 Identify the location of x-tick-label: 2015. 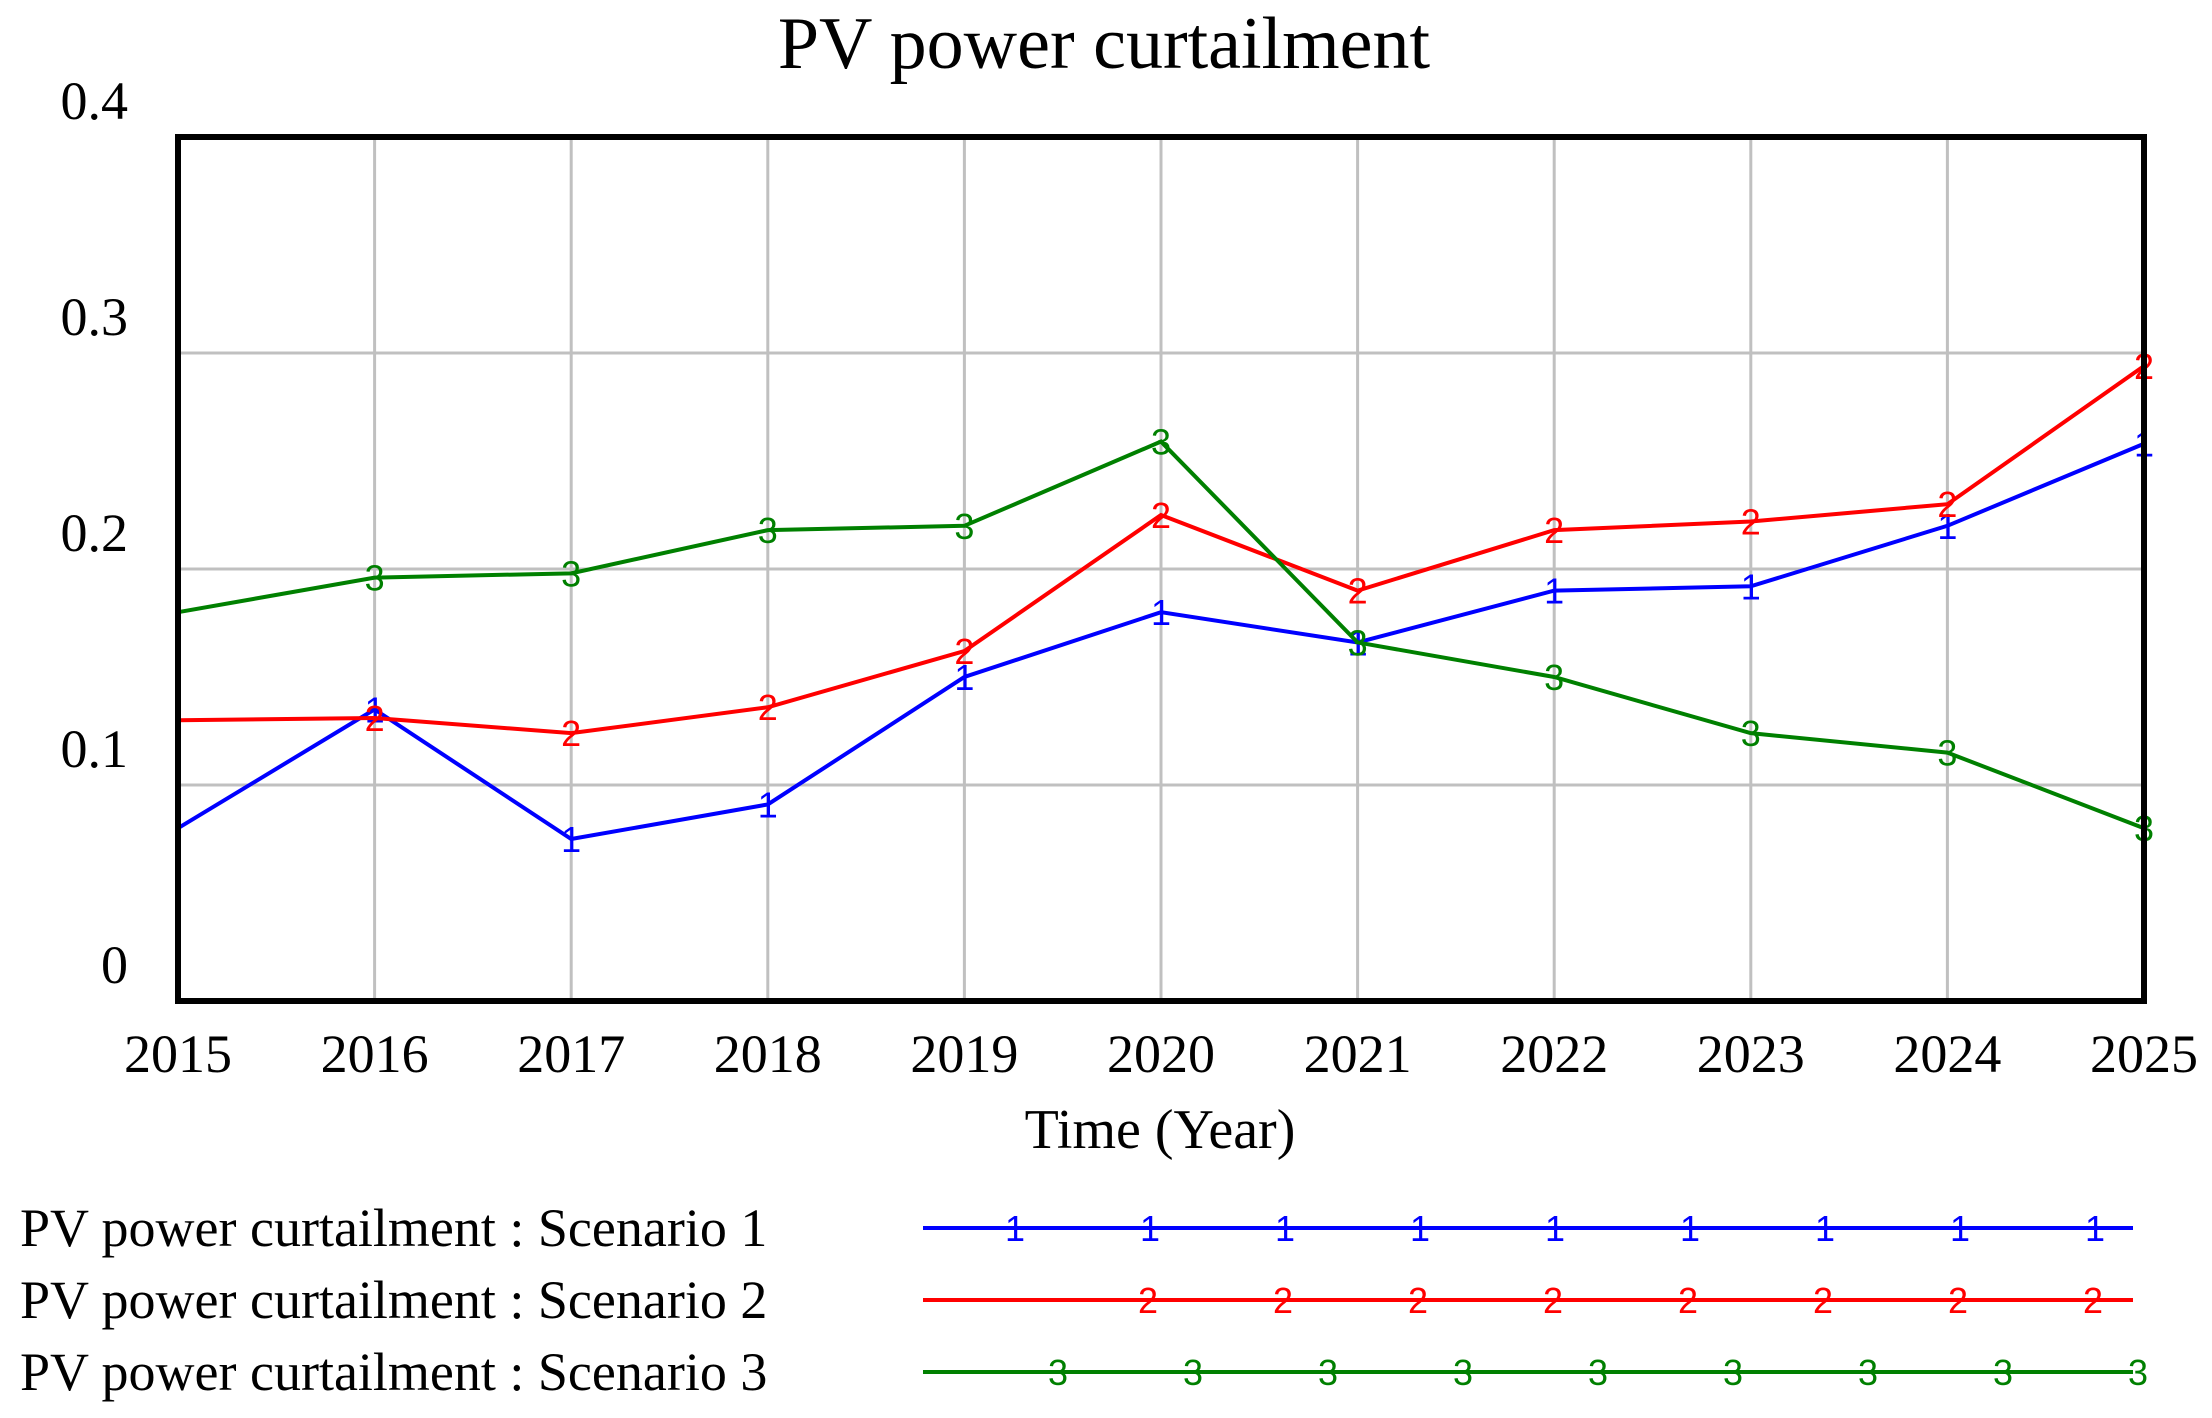
(178, 1054).